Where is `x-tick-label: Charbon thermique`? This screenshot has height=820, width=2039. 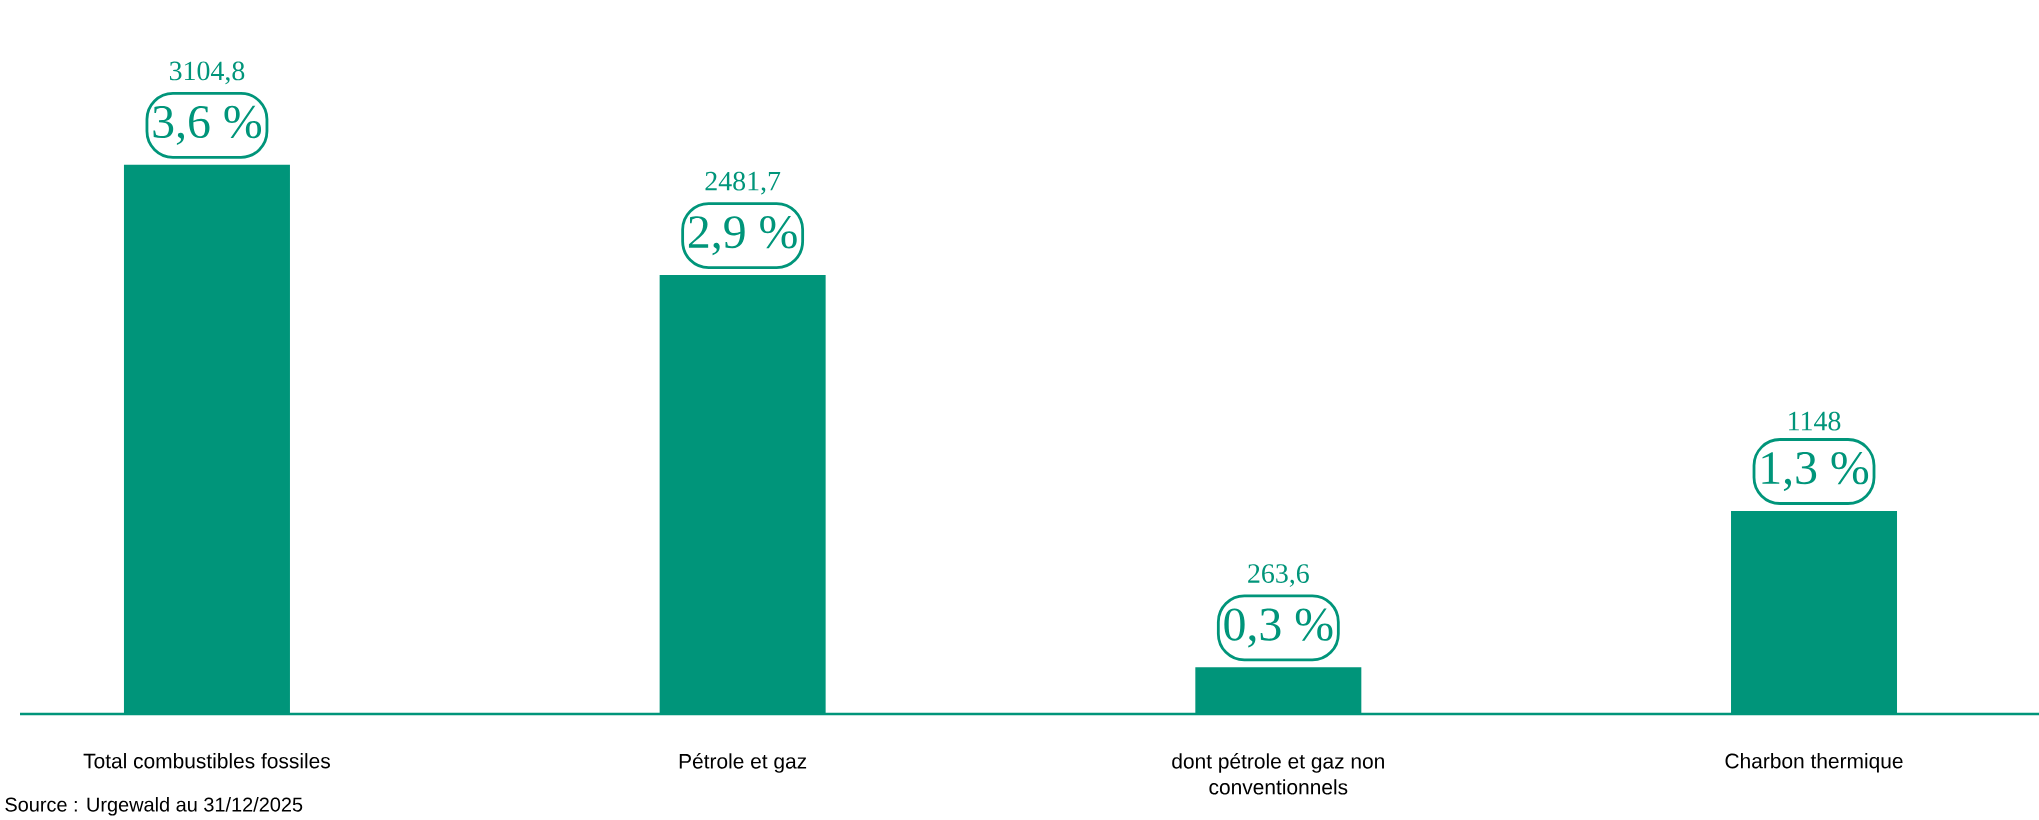
x-tick-label: Charbon thermique is located at coordinates (1814, 763).